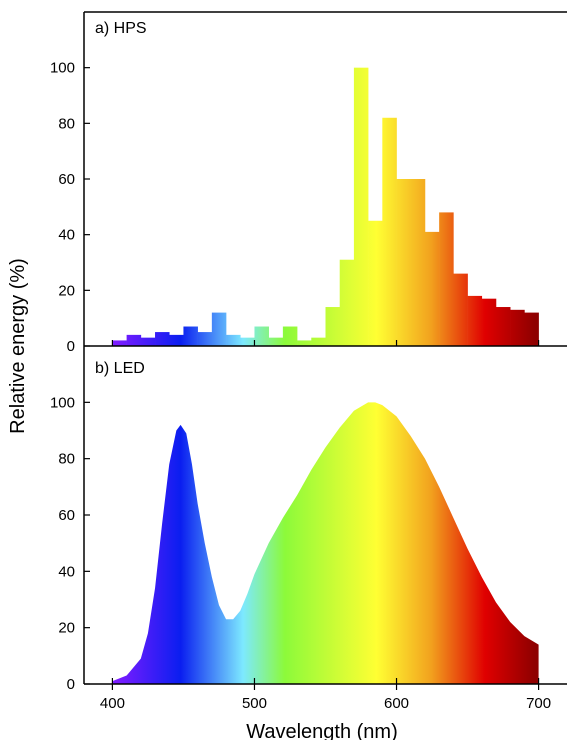 The height and width of the screenshot is (740, 567). Describe the element at coordinates (322, 730) in the screenshot. I see `x-axis-title: Wavelength (nm)` at that location.